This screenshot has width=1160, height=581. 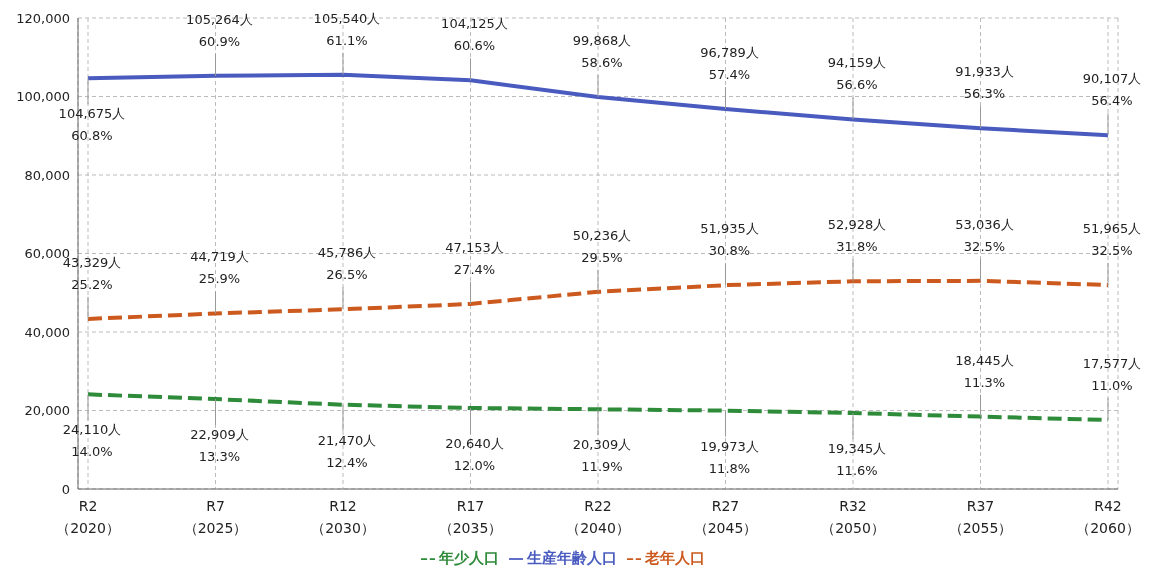 What do you see at coordinates (675, 558) in the screenshot?
I see `legend-label: 老年人口` at bounding box center [675, 558].